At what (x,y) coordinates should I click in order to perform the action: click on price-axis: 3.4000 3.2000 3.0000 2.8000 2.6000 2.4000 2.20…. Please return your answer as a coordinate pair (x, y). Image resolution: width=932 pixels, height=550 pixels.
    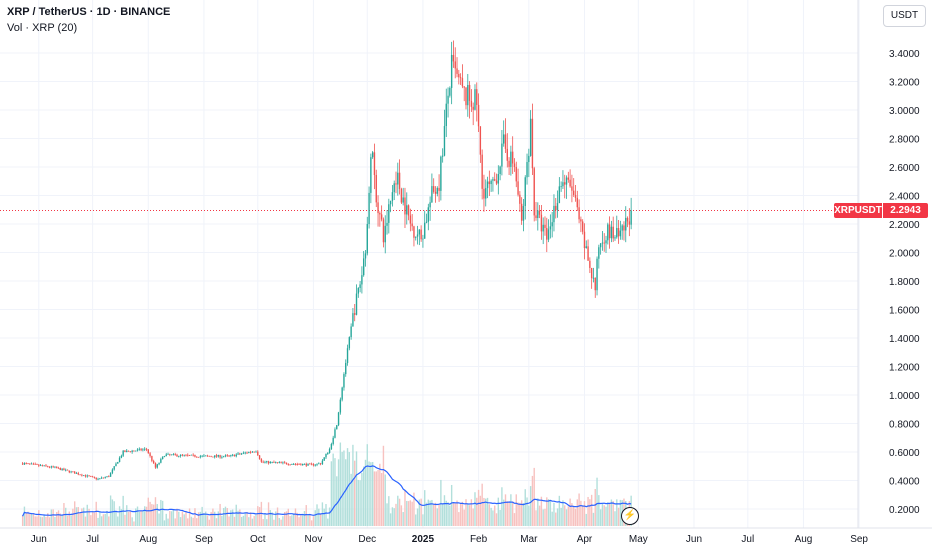
    Looking at the image, I should click on (888, 264).